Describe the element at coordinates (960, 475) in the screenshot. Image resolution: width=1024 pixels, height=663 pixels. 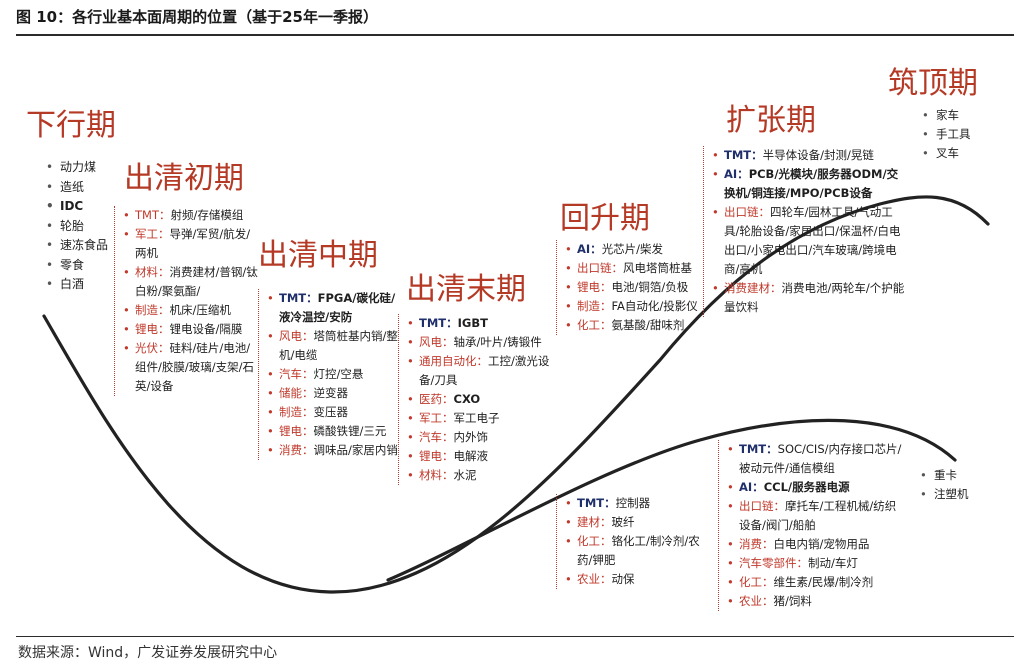
I see `list-item: 重卡` at that location.